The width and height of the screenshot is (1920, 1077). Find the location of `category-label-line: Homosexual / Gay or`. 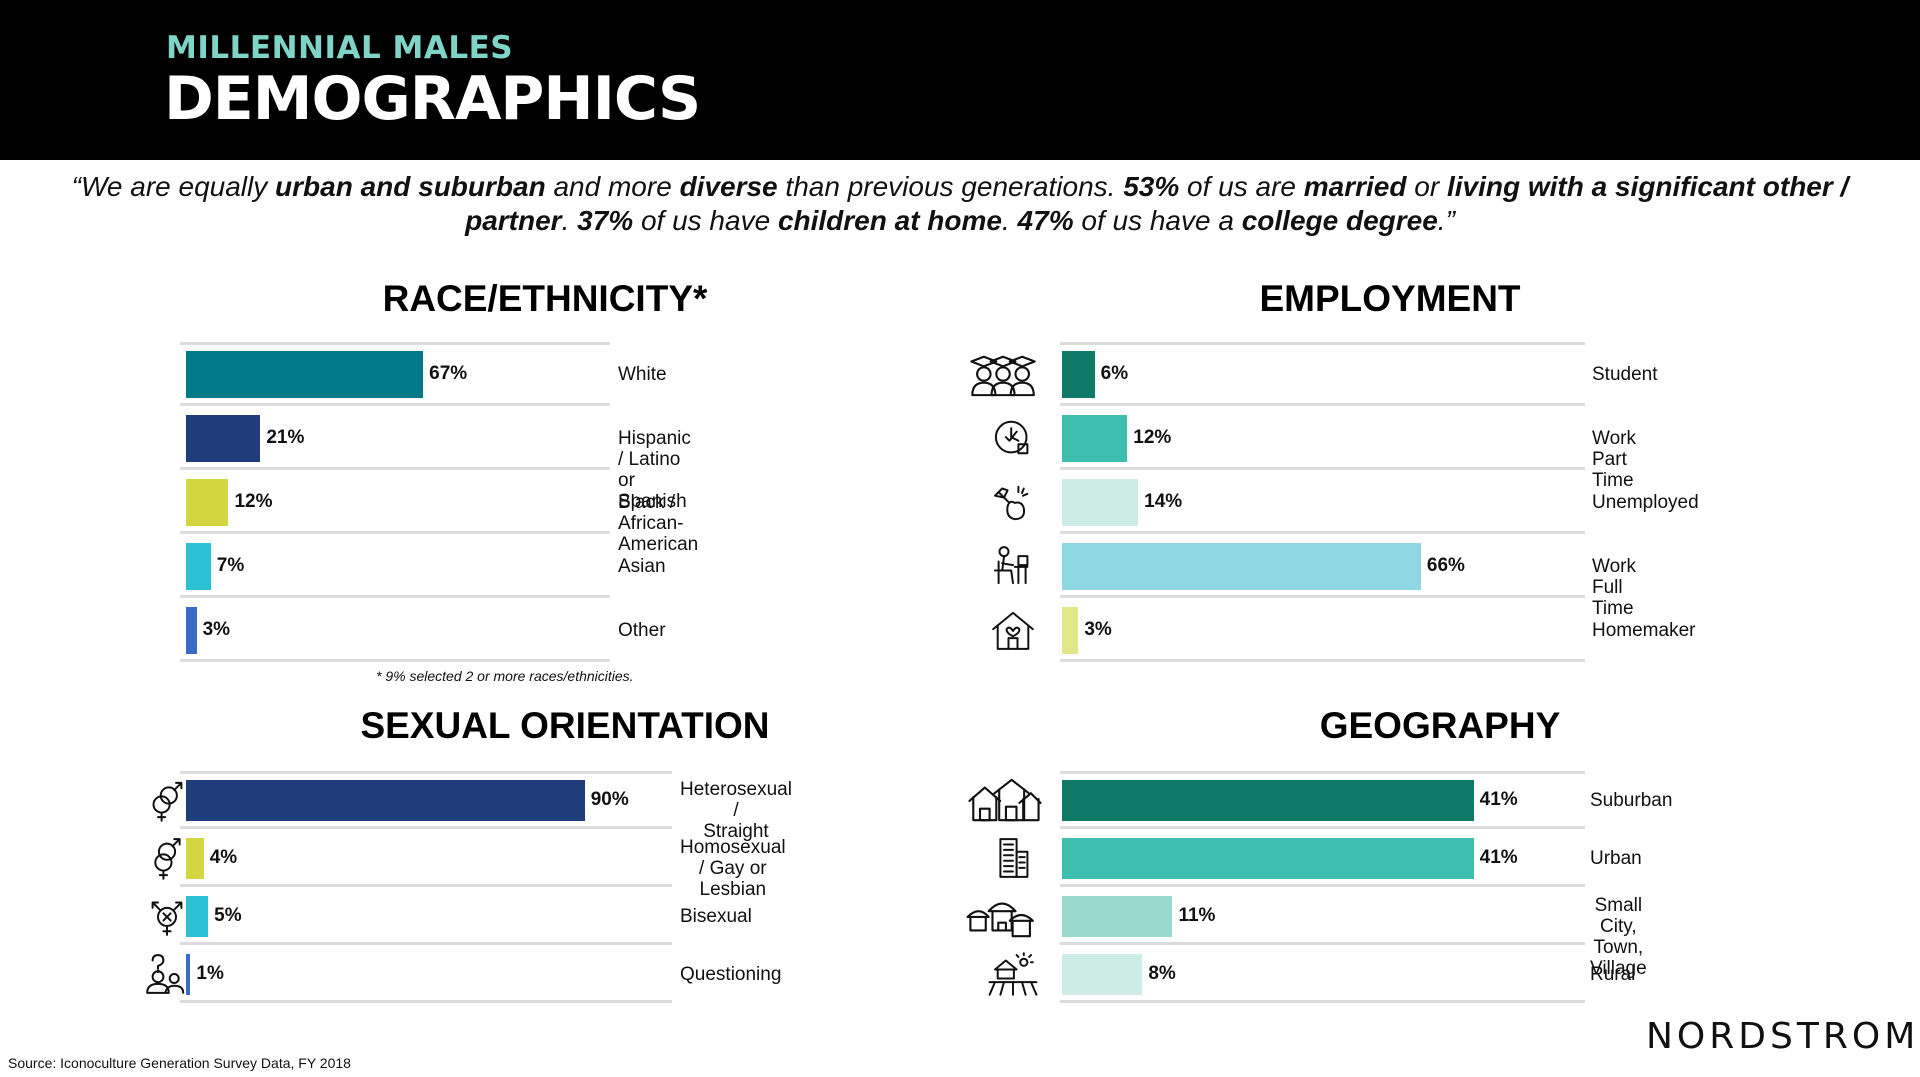

category-label-line: Homosexual / Gay or is located at coordinates (733, 858).